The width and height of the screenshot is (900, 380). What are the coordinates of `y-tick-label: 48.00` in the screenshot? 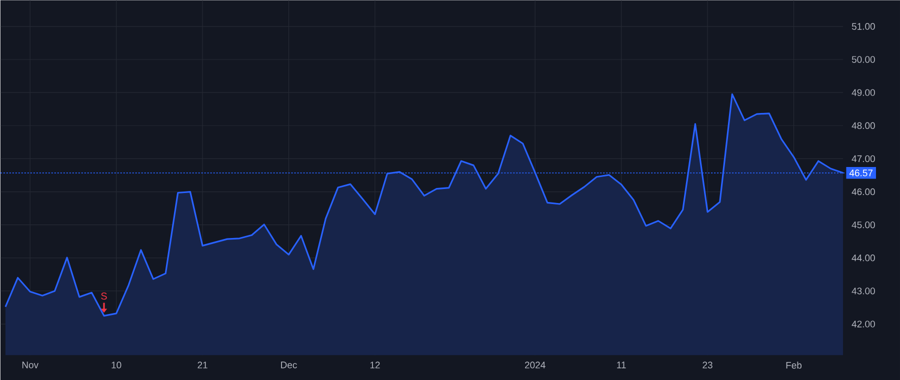 It's located at (863, 125).